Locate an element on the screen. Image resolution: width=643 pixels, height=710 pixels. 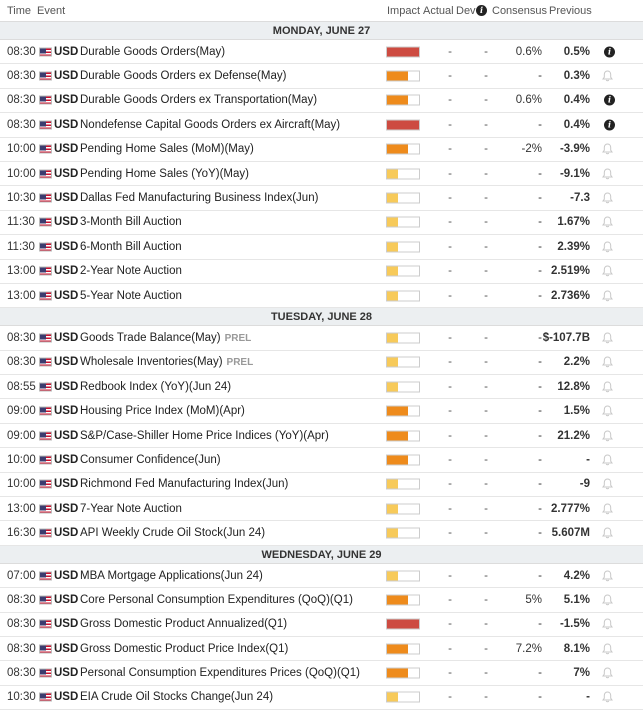
event-name: 2-Year Note Auction is located at coordinates (131, 271).